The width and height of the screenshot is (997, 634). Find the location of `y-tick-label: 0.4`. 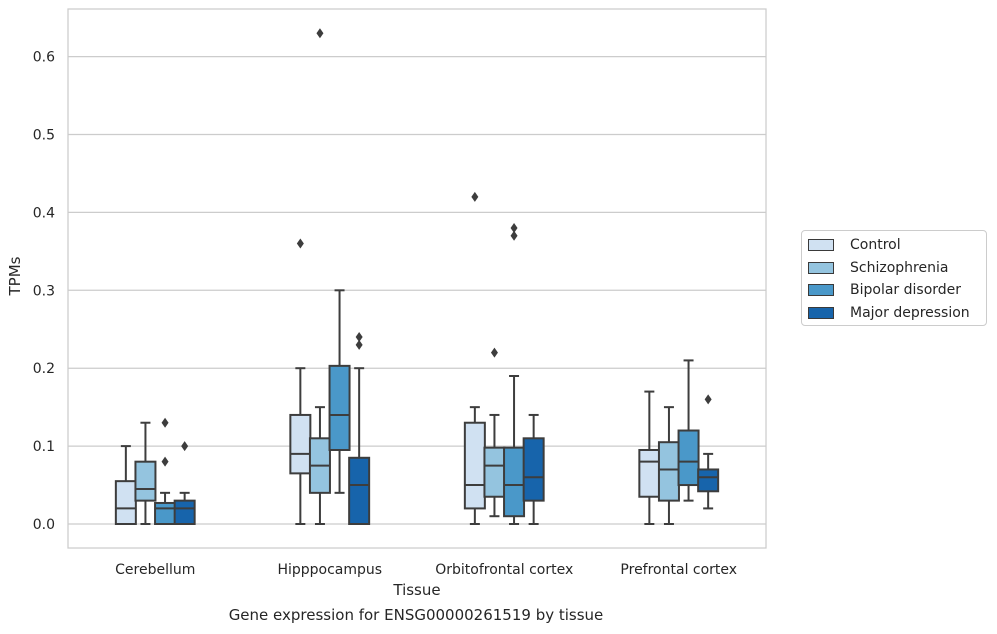

y-tick-label: 0.4 is located at coordinates (44, 213).